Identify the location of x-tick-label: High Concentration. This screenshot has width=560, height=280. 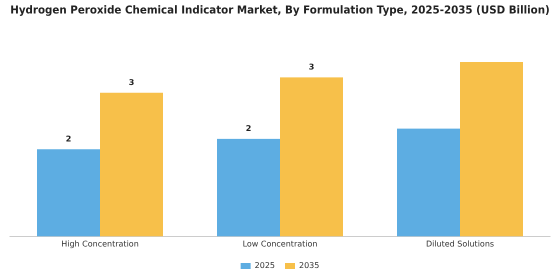
(100, 243).